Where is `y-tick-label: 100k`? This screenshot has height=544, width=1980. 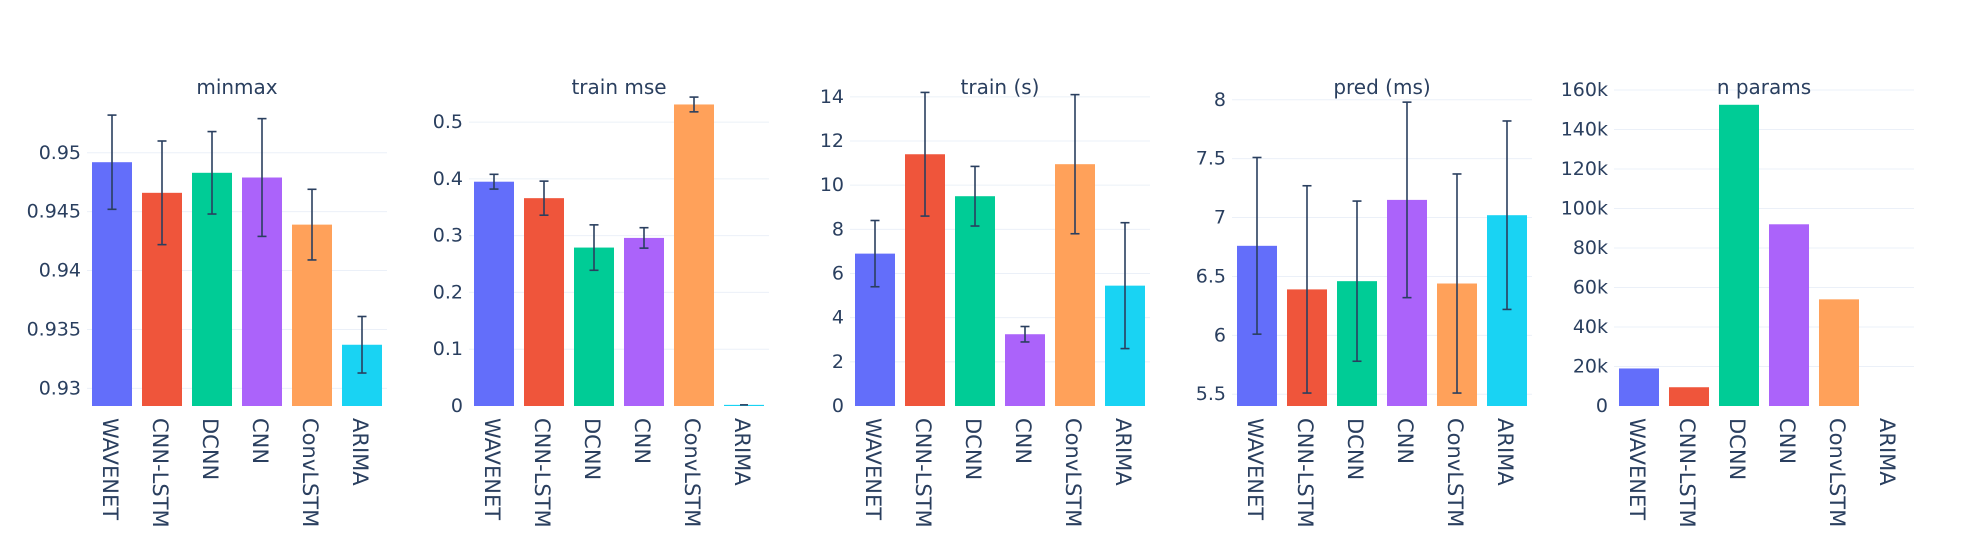
y-tick-label: 100k is located at coordinates (1584, 208).